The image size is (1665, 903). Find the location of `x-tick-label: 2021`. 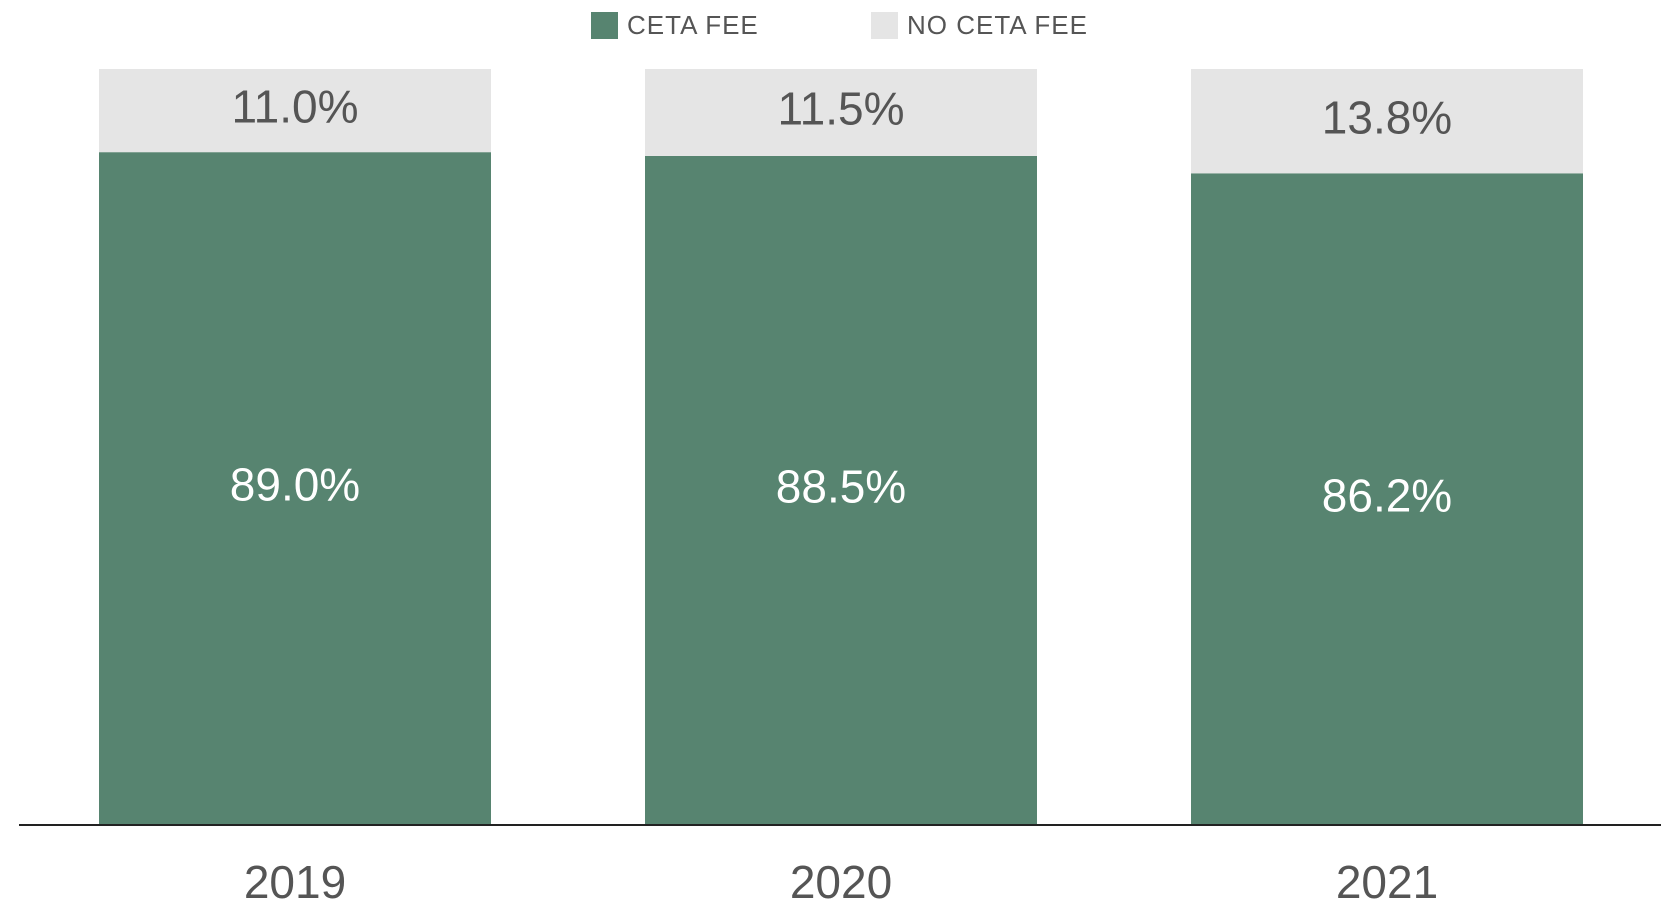

x-tick-label: 2021 is located at coordinates (1387, 879).